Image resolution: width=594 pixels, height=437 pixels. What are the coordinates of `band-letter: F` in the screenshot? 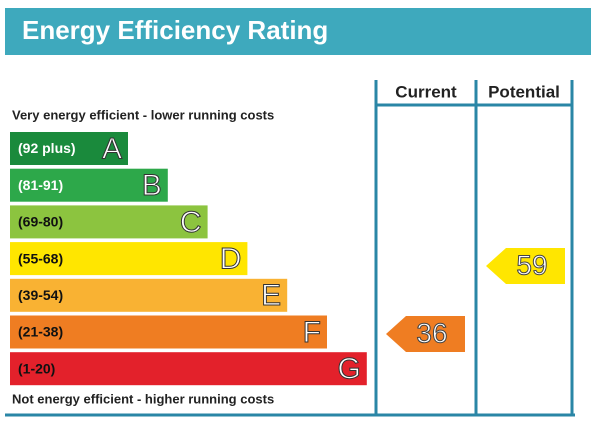 It's located at (312, 332).